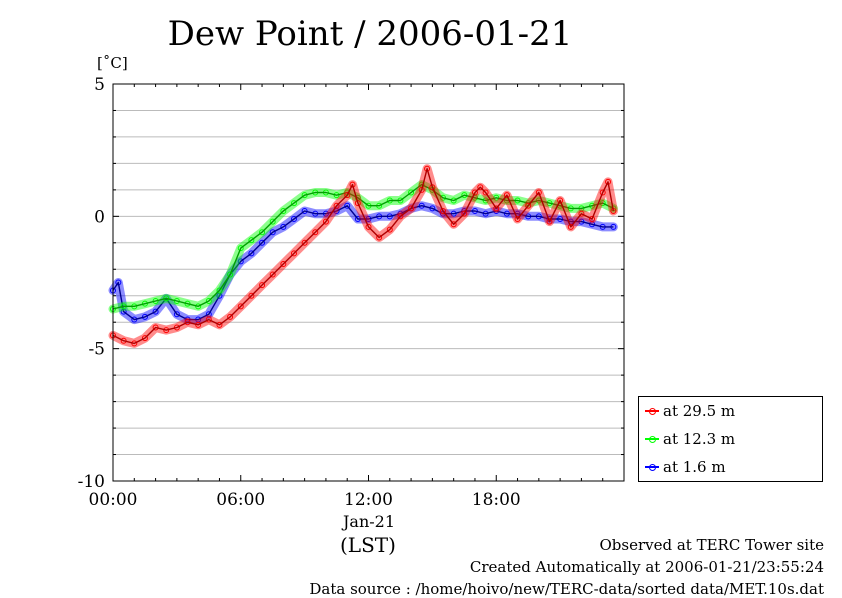 The height and width of the screenshot is (598, 842). What do you see at coordinates (496, 500) in the screenshot?
I see `x-tick-label: 18:00` at bounding box center [496, 500].